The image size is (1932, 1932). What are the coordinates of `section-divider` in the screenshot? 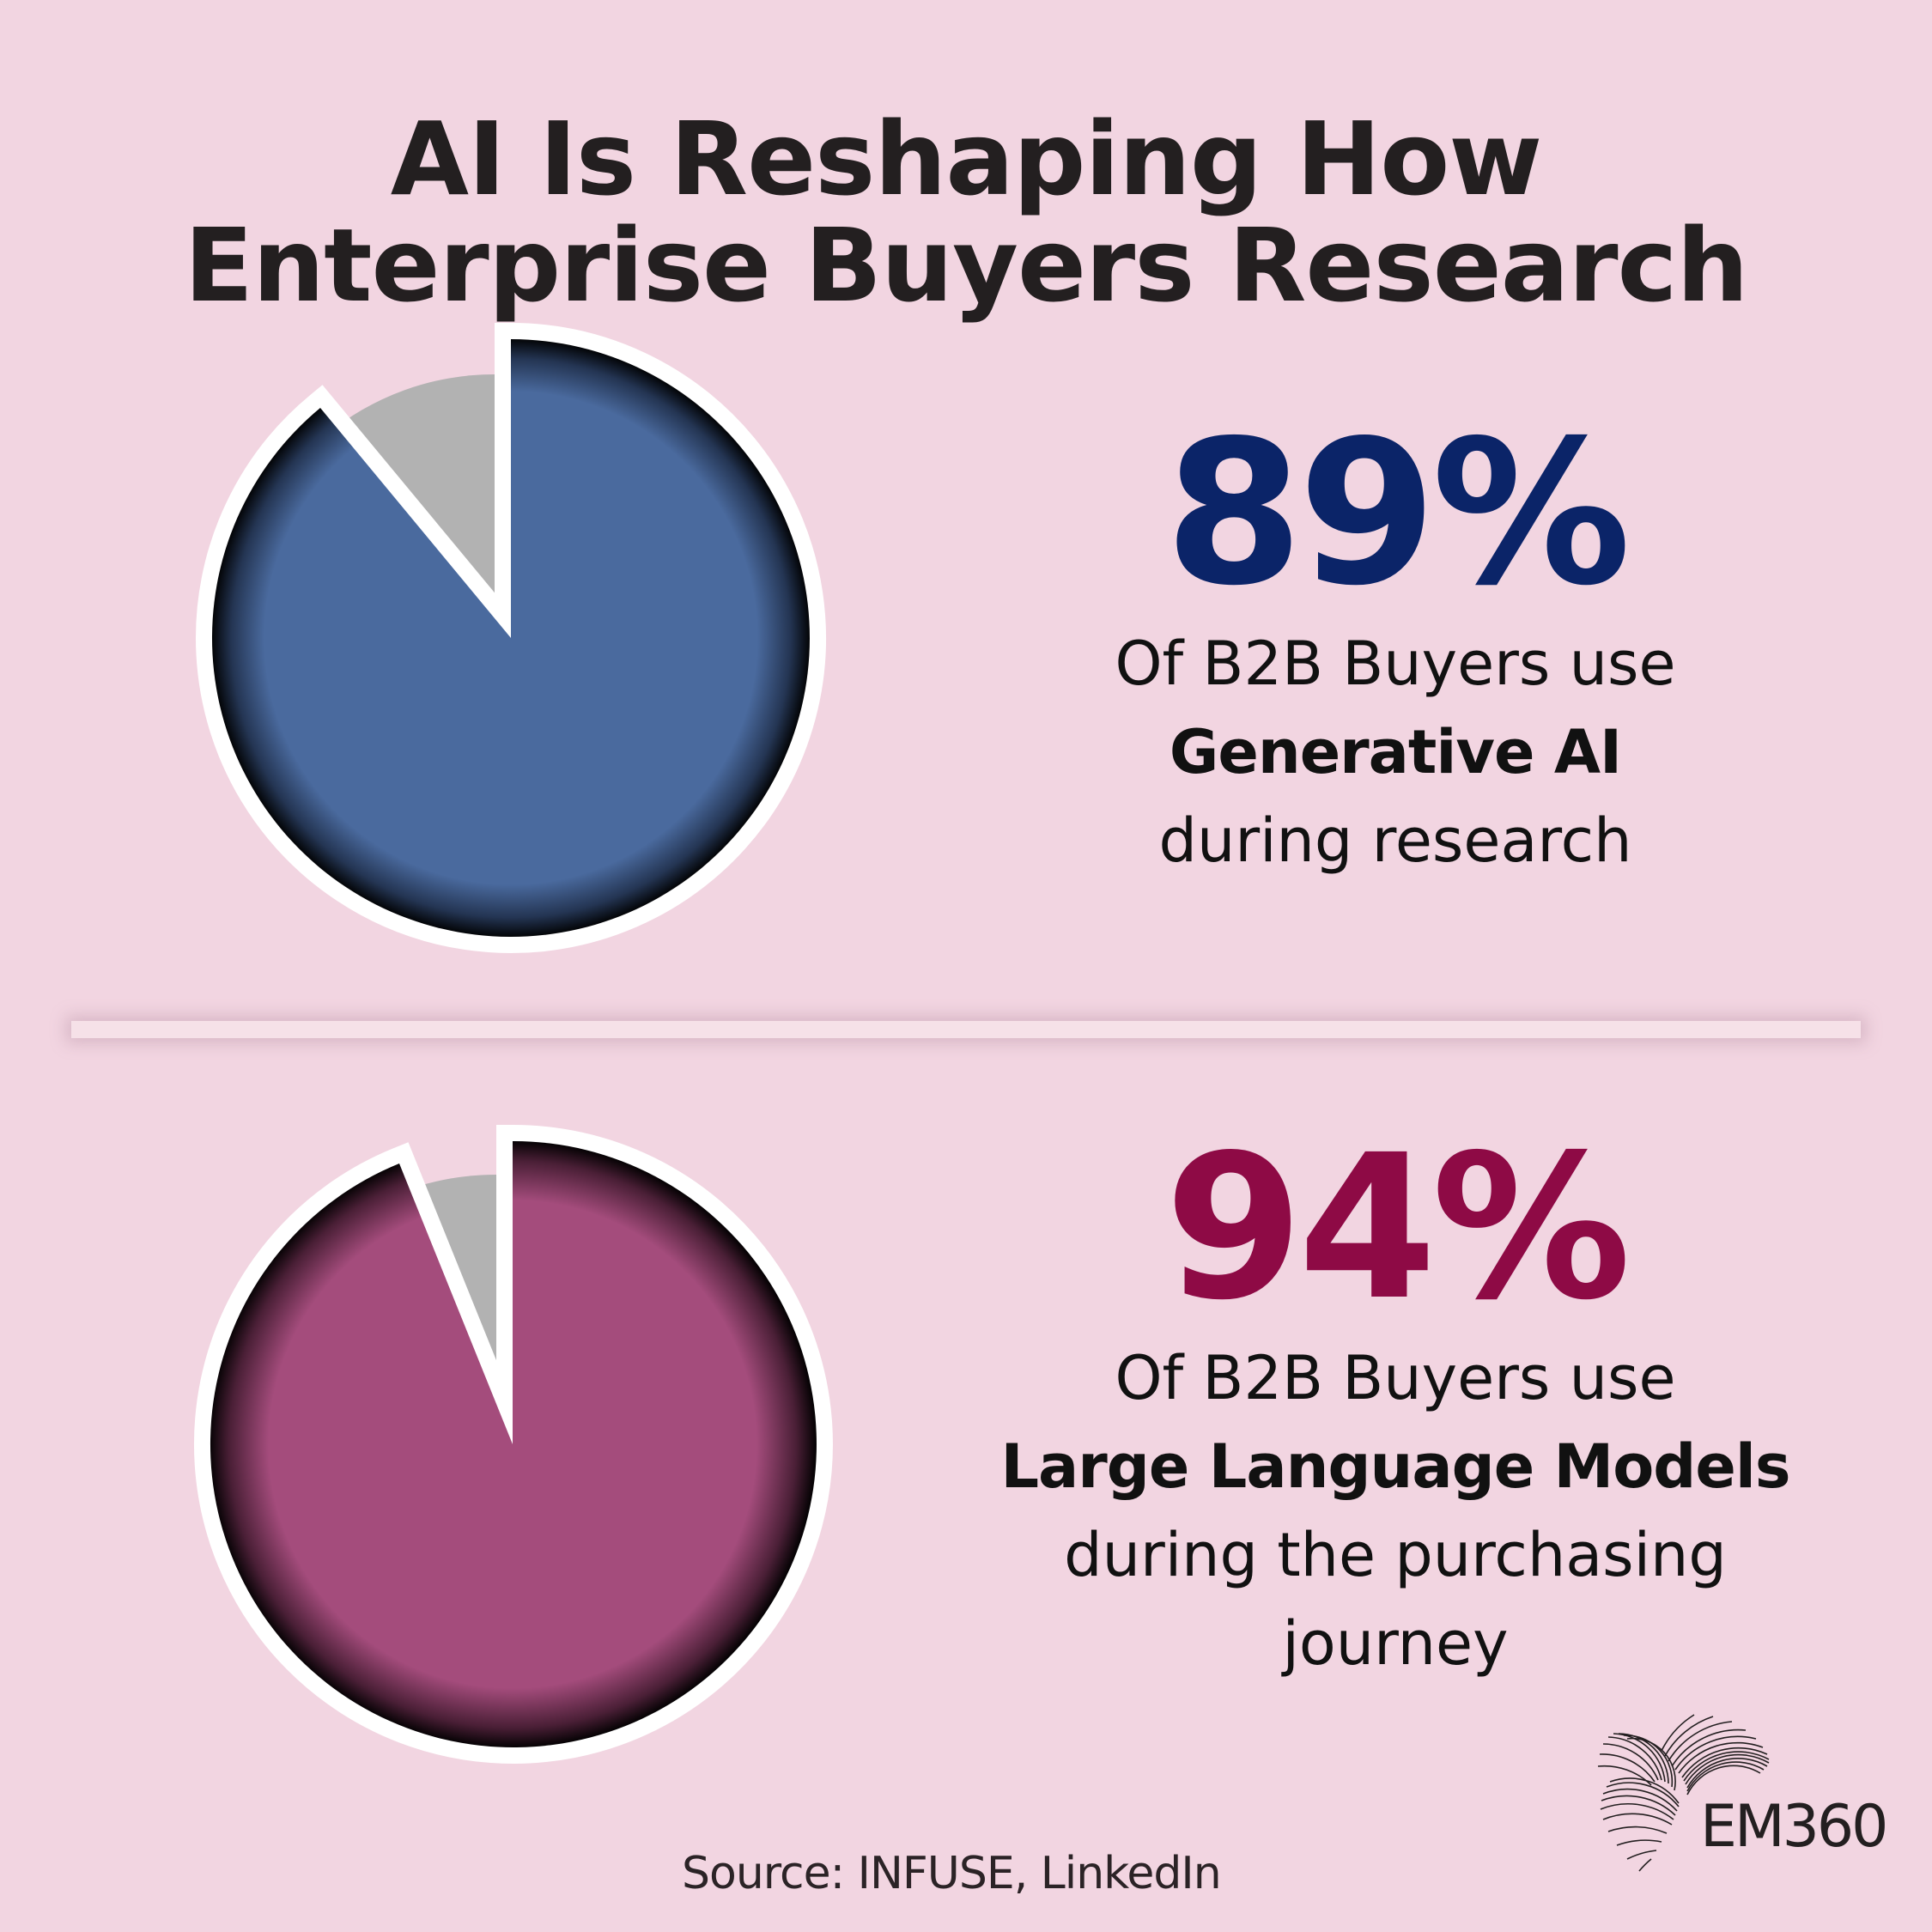 It's located at (966, 1030).